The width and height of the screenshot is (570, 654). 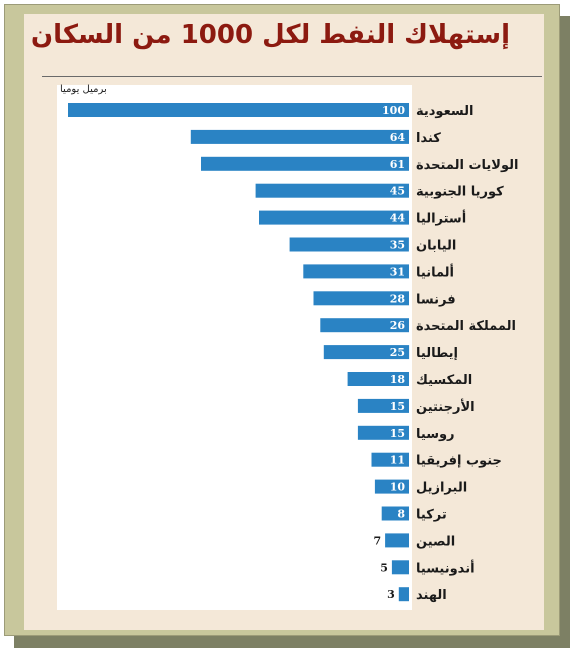 What do you see at coordinates (398, 487) in the screenshot?
I see `data-label: 10` at bounding box center [398, 487].